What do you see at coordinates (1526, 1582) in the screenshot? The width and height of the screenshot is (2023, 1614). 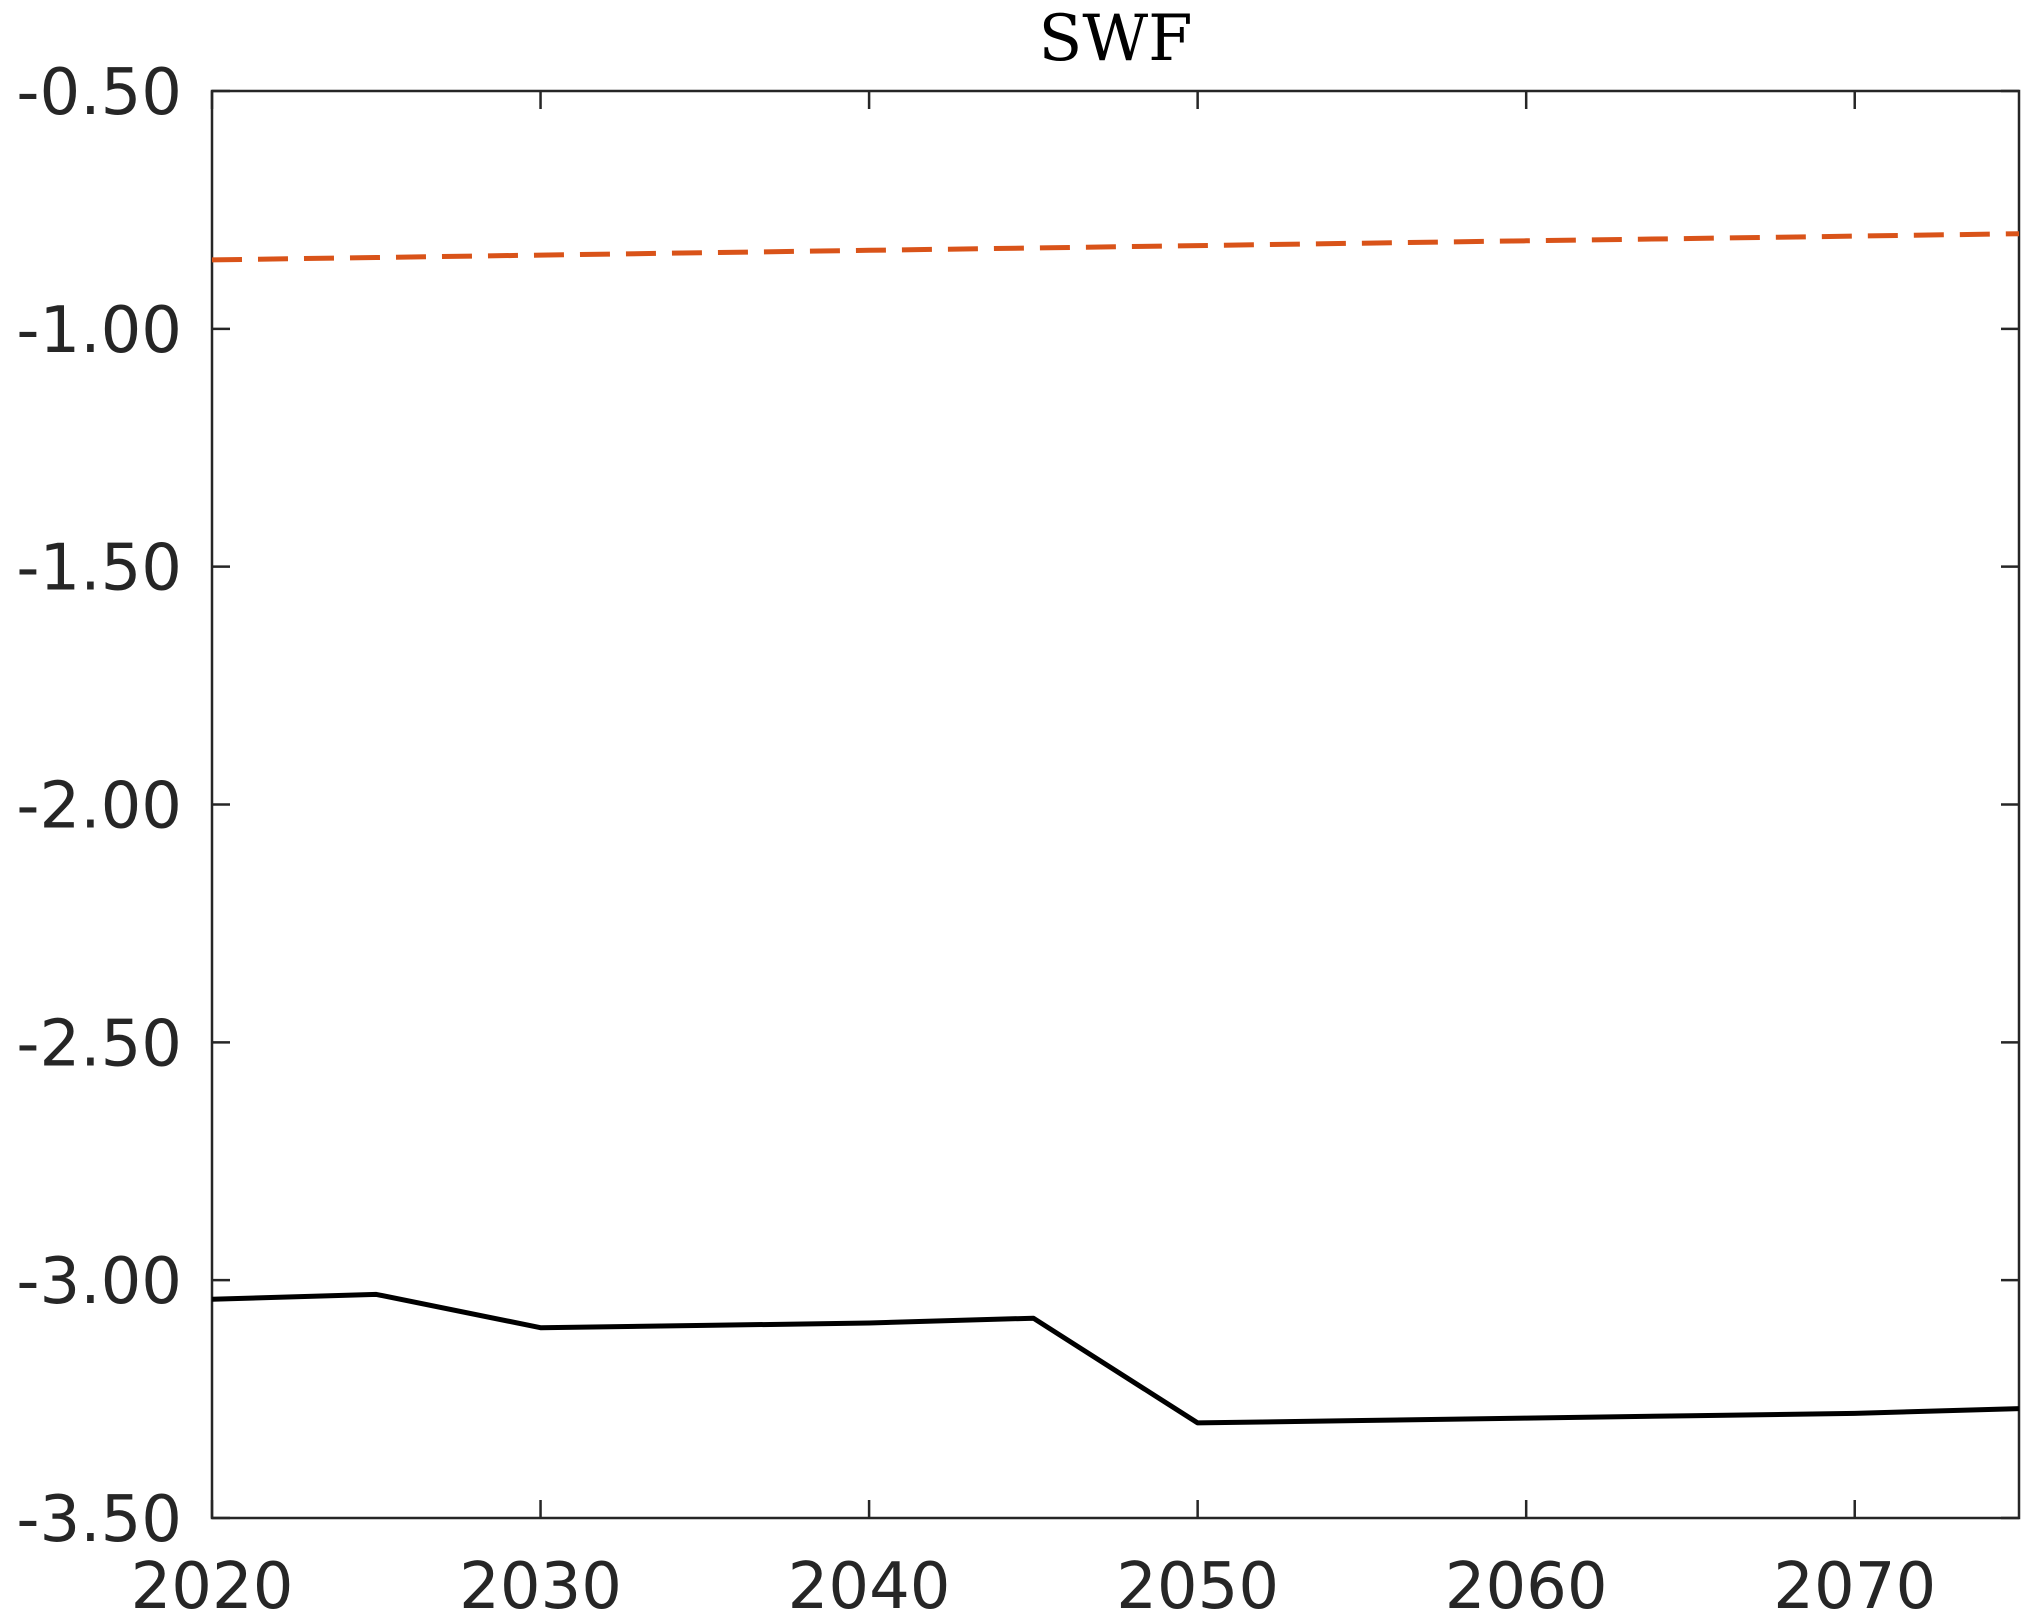 I see `x-tick-label: 2060` at bounding box center [1526, 1582].